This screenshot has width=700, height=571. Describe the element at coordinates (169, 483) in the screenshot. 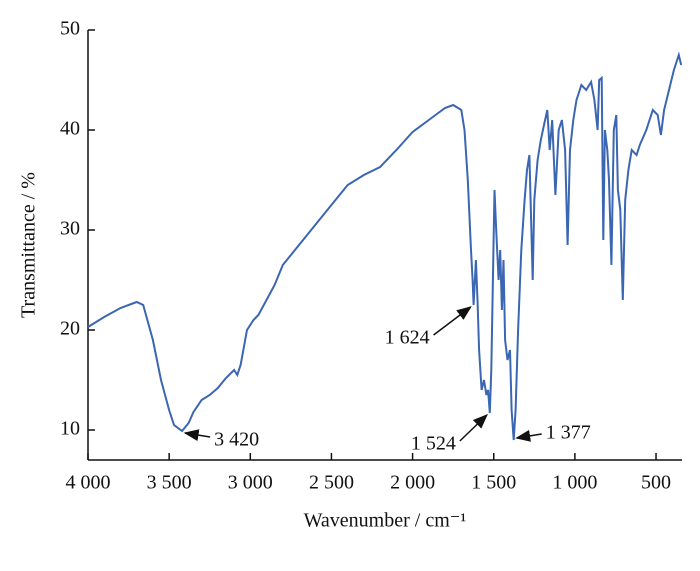

I see `x-tick-label: 3 500` at that location.